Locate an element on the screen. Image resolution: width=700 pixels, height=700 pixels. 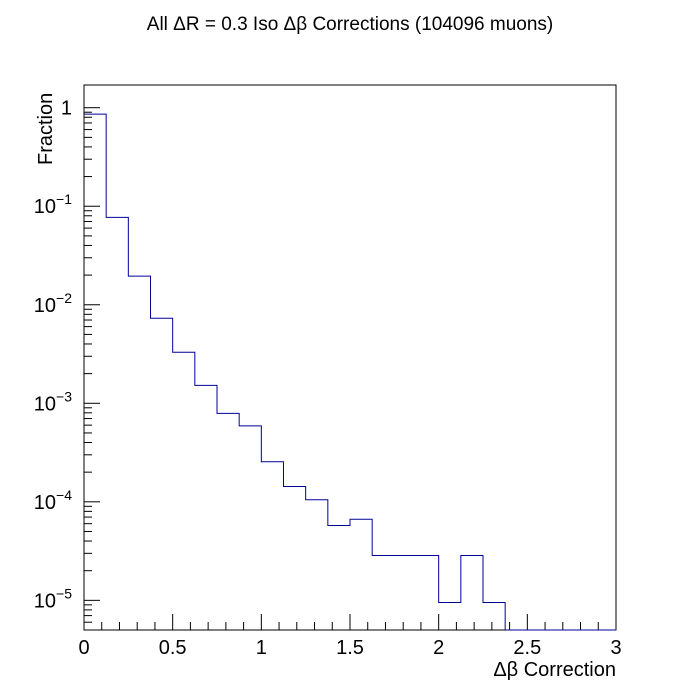
y-axis-ticks is located at coordinates (92, 365).